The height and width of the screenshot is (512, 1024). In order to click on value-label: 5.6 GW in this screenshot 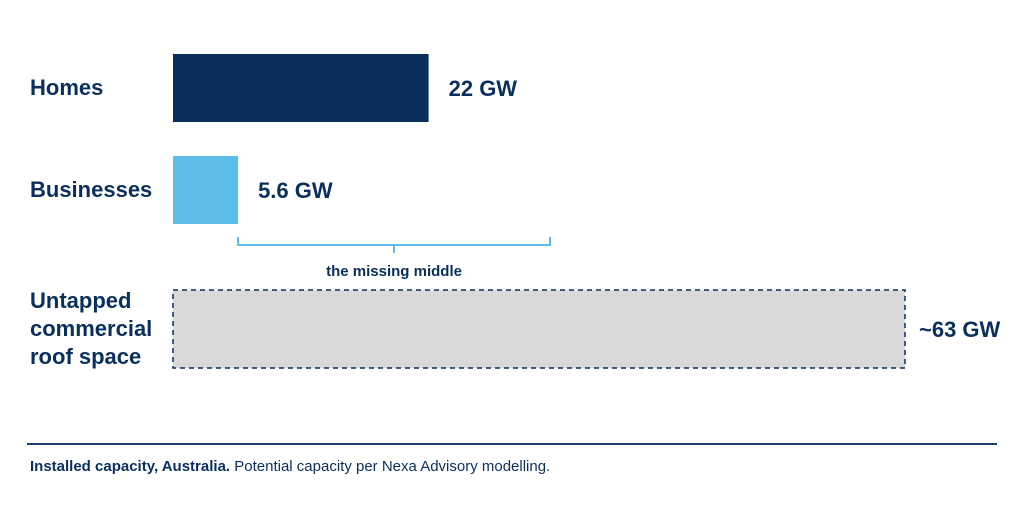, I will do `click(295, 190)`.